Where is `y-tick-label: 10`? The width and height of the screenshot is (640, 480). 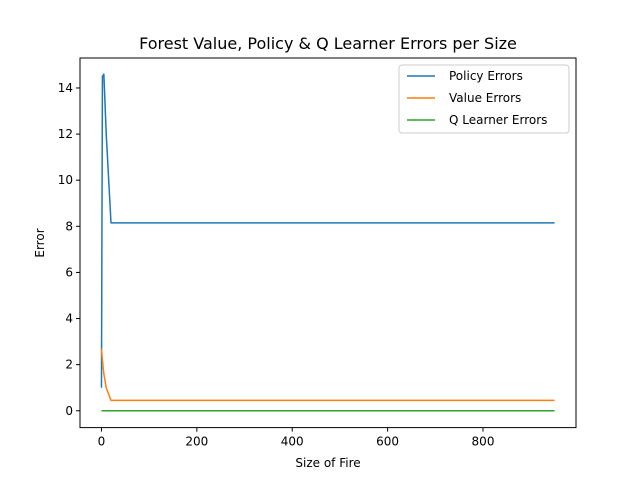
y-tick-label: 10 is located at coordinates (65, 180).